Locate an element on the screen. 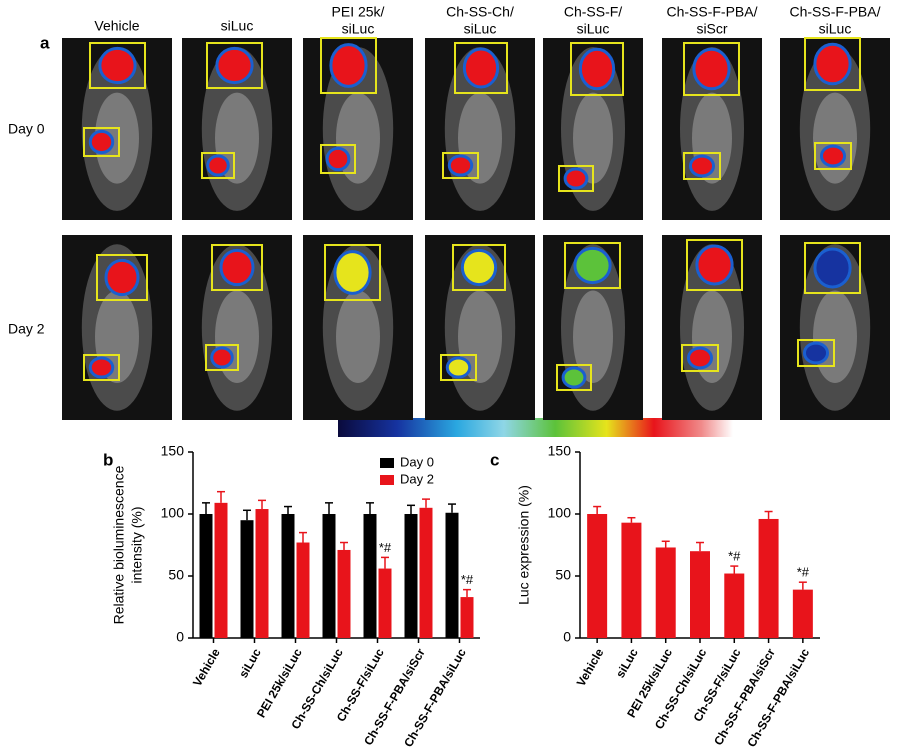 The height and width of the screenshot is (748, 900). x-tick-label: siLuc is located at coordinates (250, 663).